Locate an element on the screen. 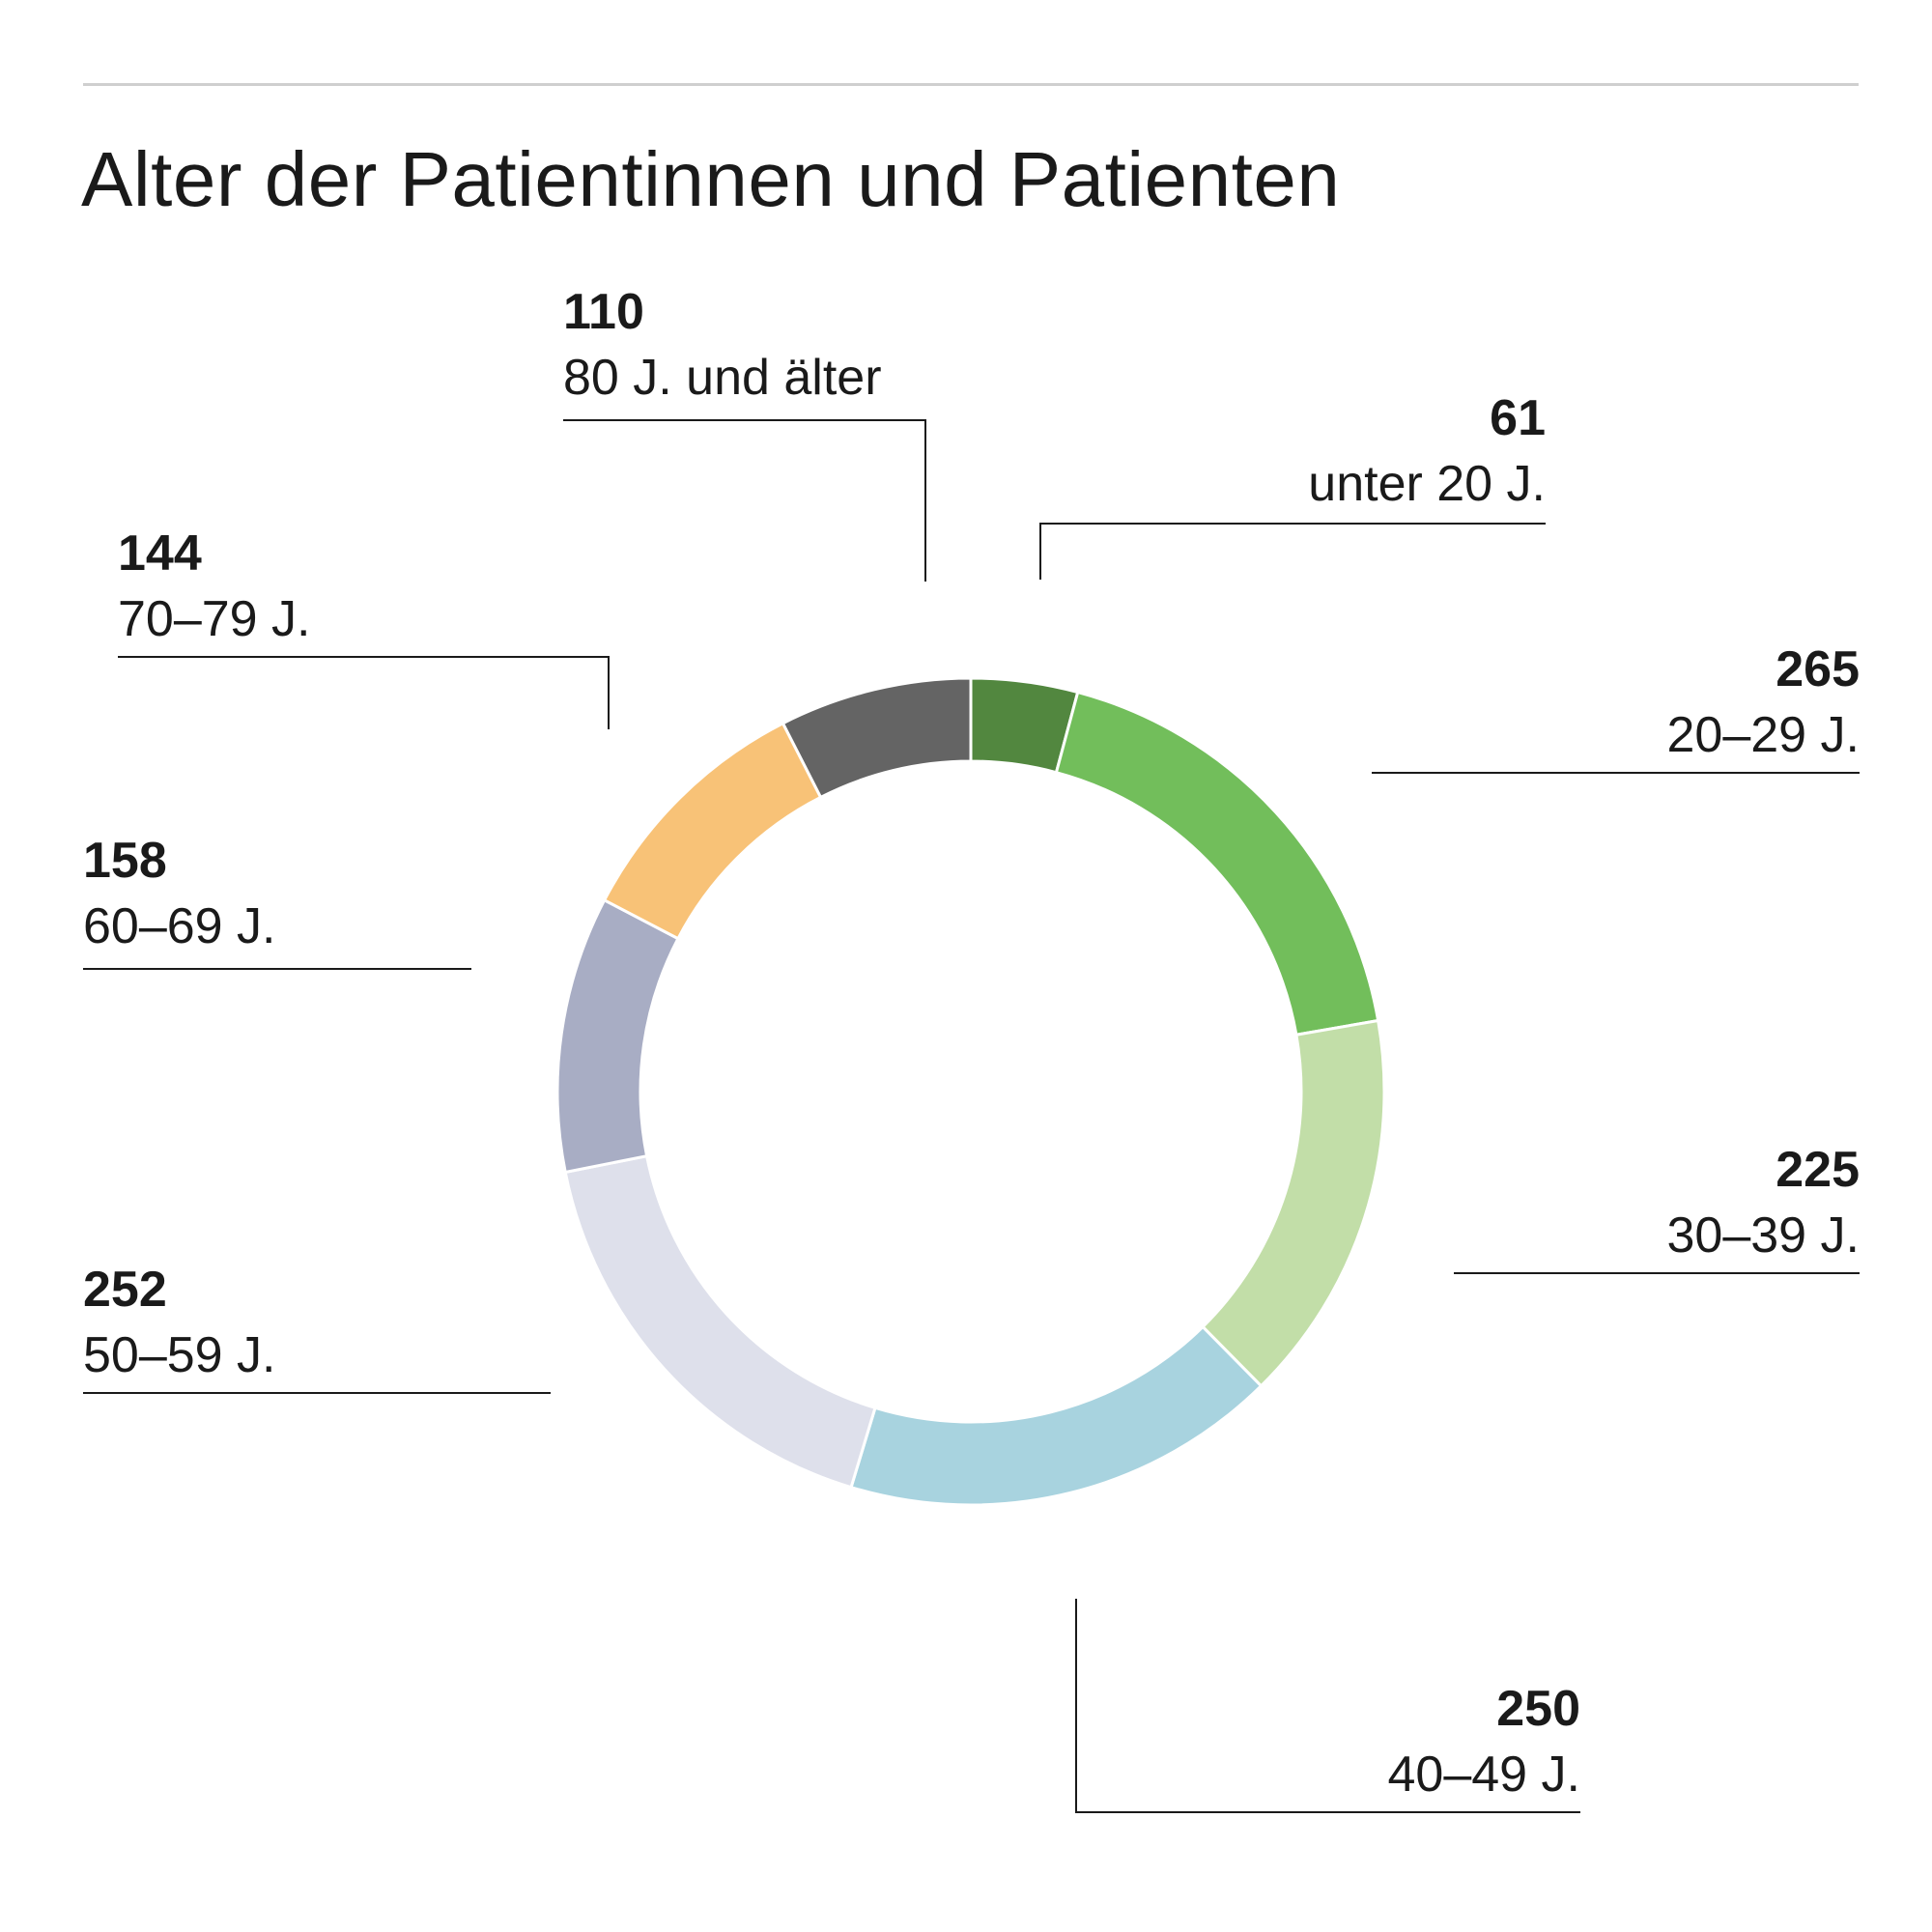 This screenshot has height=1932, width=1932. top-rule is located at coordinates (971, 84).